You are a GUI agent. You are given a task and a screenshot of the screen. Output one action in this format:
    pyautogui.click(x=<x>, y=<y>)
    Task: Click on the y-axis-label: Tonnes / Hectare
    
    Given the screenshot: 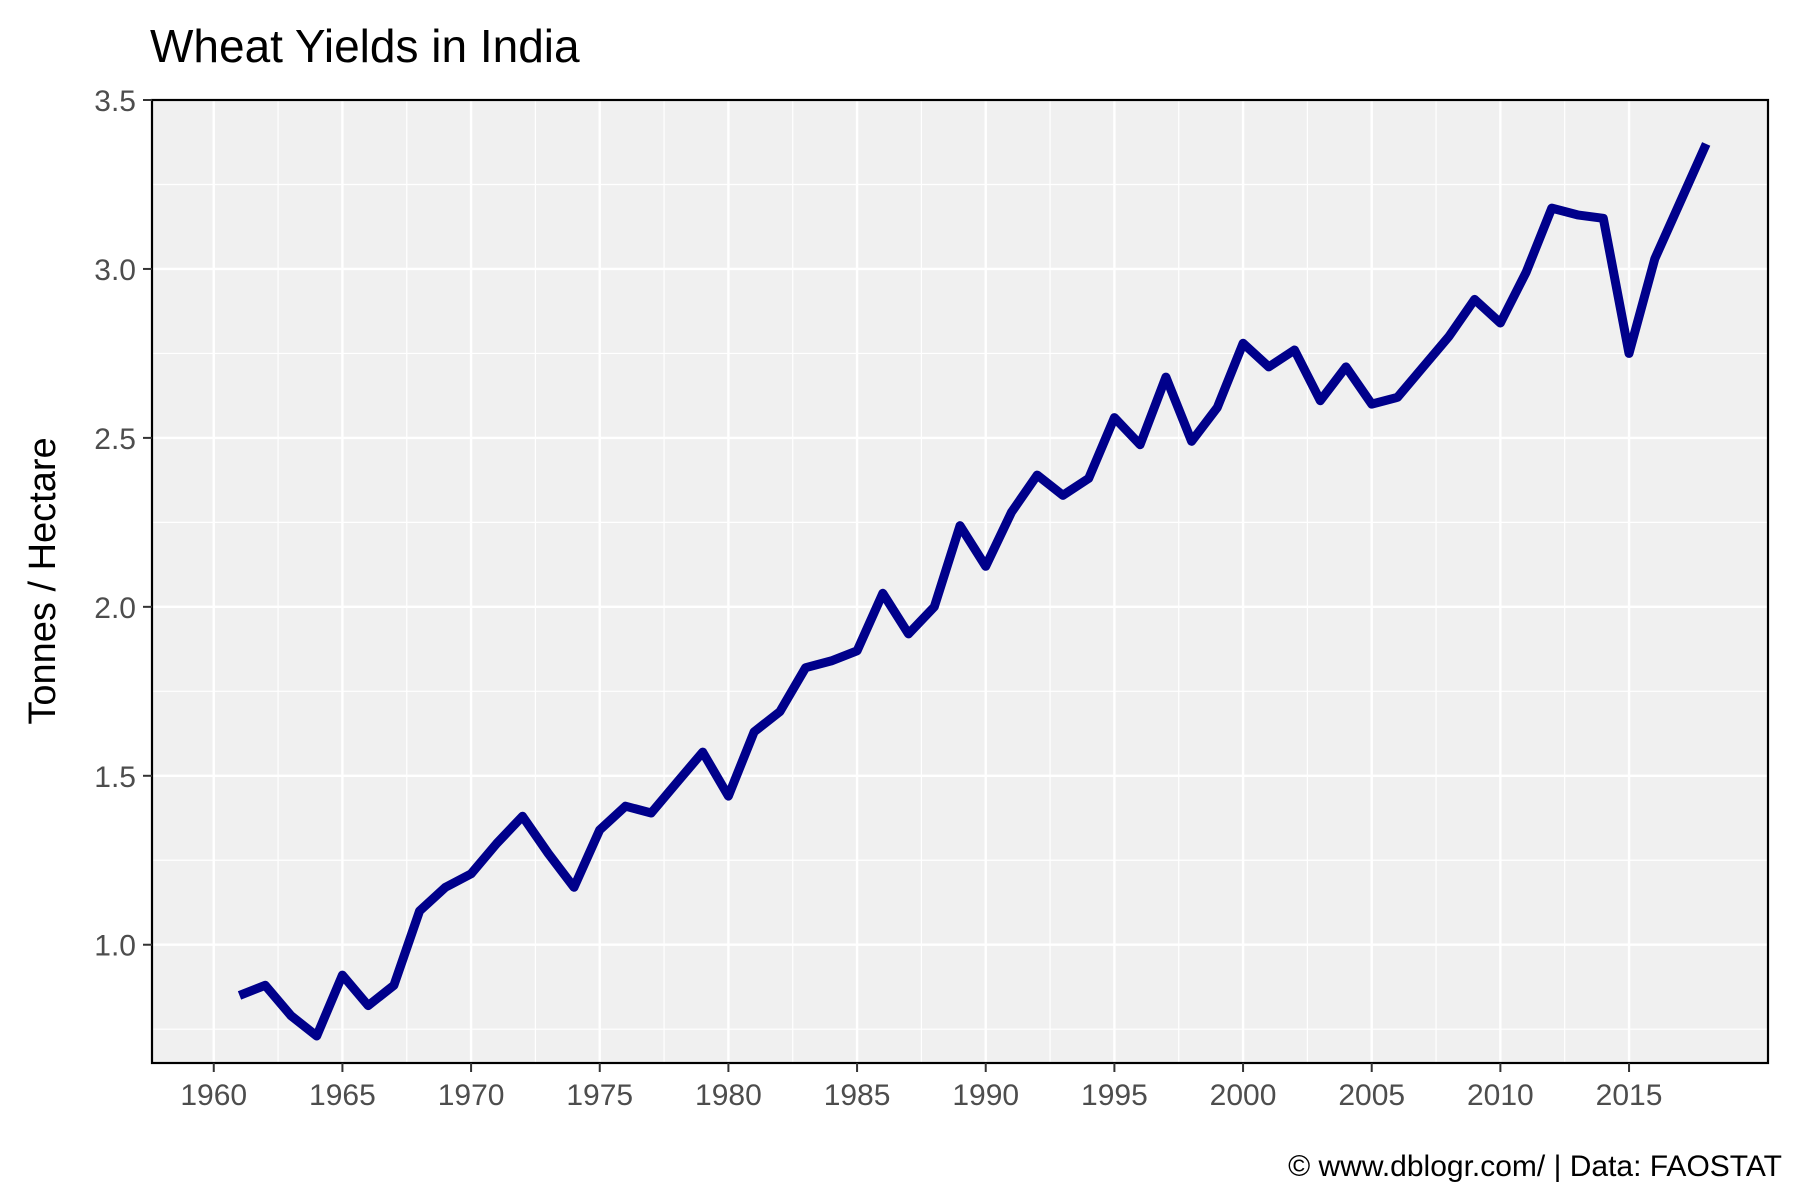 What is the action you would take?
    pyautogui.click(x=43, y=580)
    